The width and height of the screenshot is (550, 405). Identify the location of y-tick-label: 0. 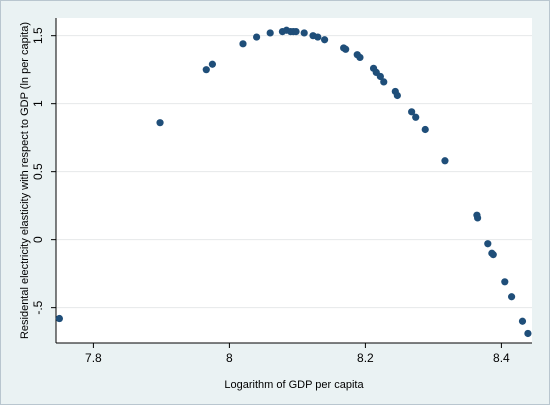
(38, 239).